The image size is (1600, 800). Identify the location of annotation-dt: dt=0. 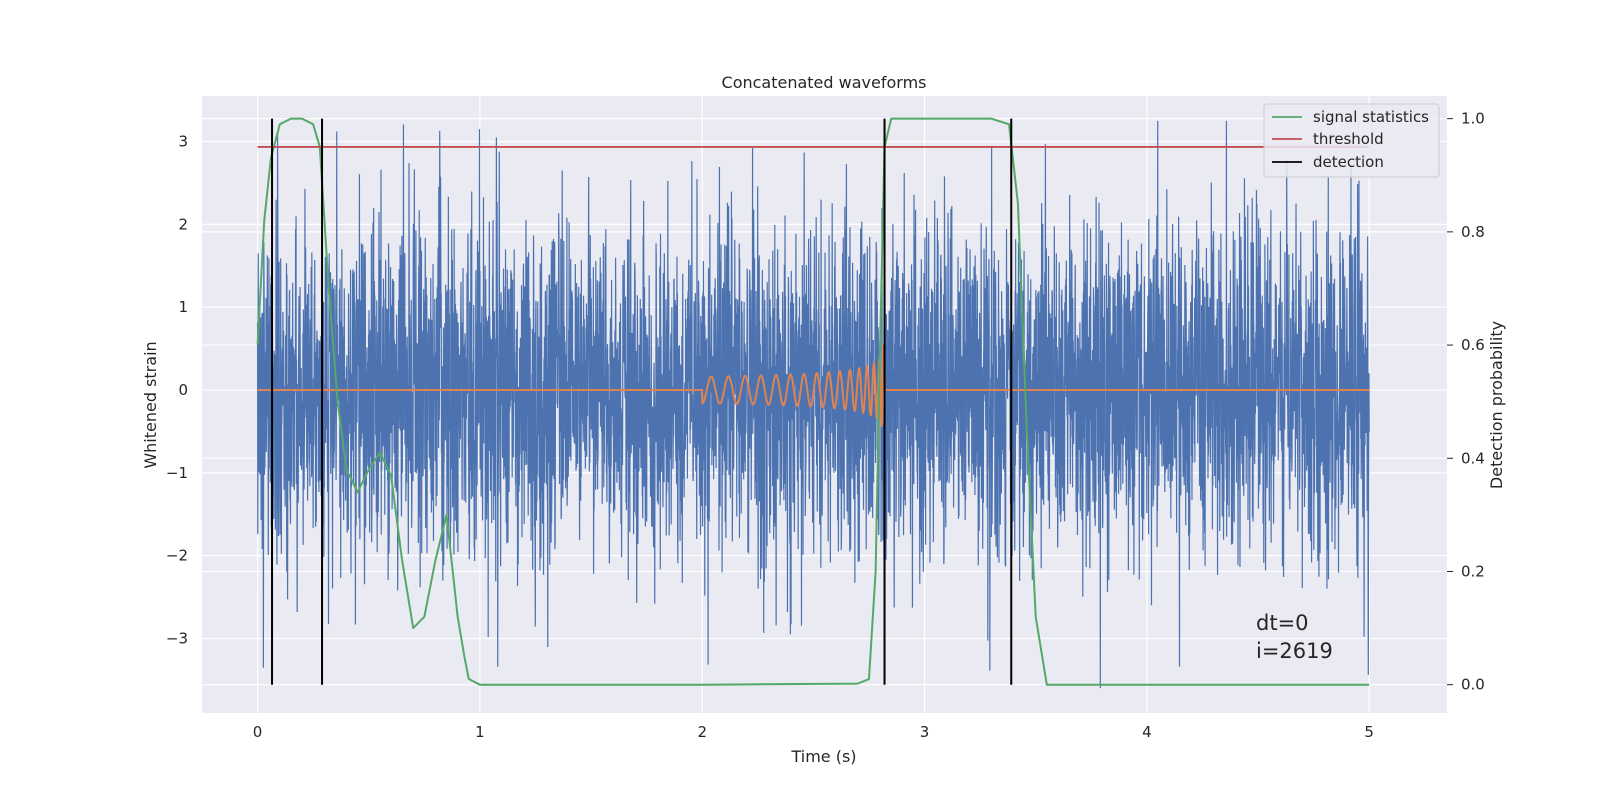
(1282, 623).